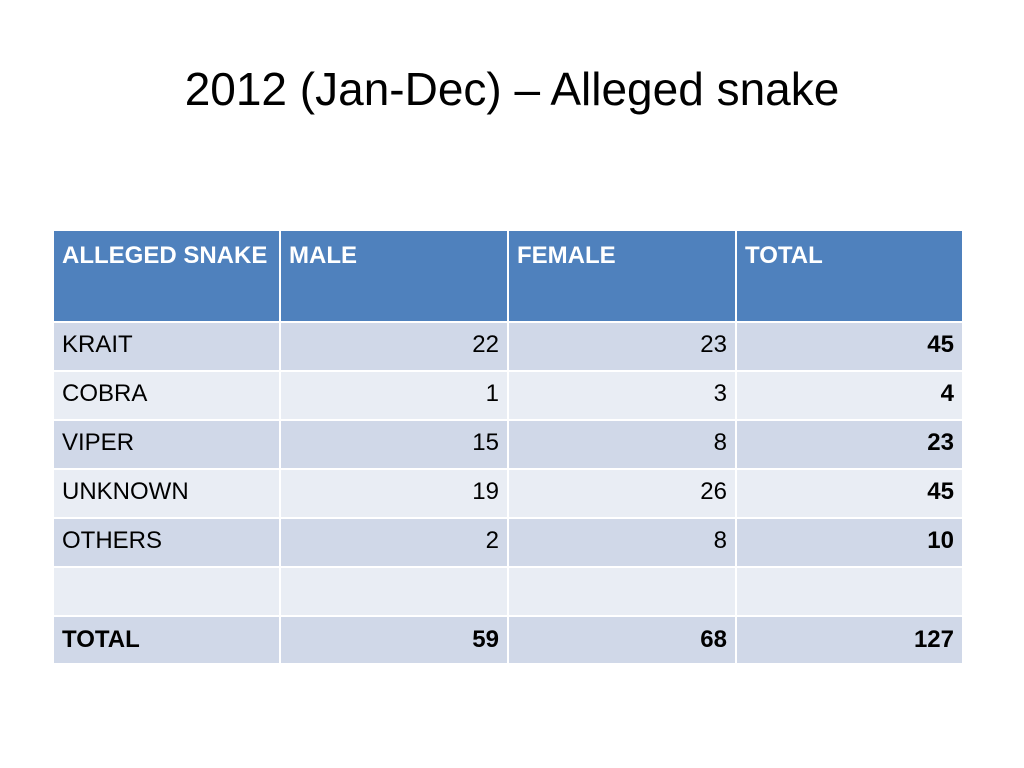 The width and height of the screenshot is (1024, 768). I want to click on slide-title: 2012 (Jan-Dec) – Alleged snake, so click(512, 89).